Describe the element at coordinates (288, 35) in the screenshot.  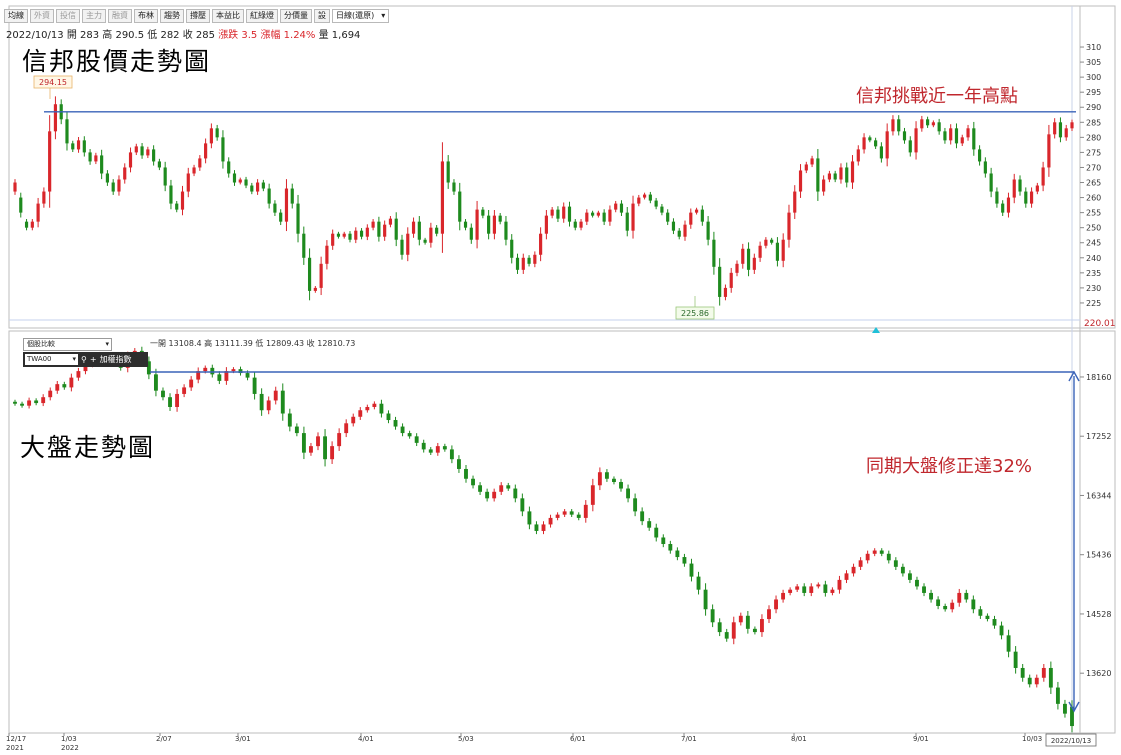
I see `quote-change-pct: 漲幅 1.24%` at that location.